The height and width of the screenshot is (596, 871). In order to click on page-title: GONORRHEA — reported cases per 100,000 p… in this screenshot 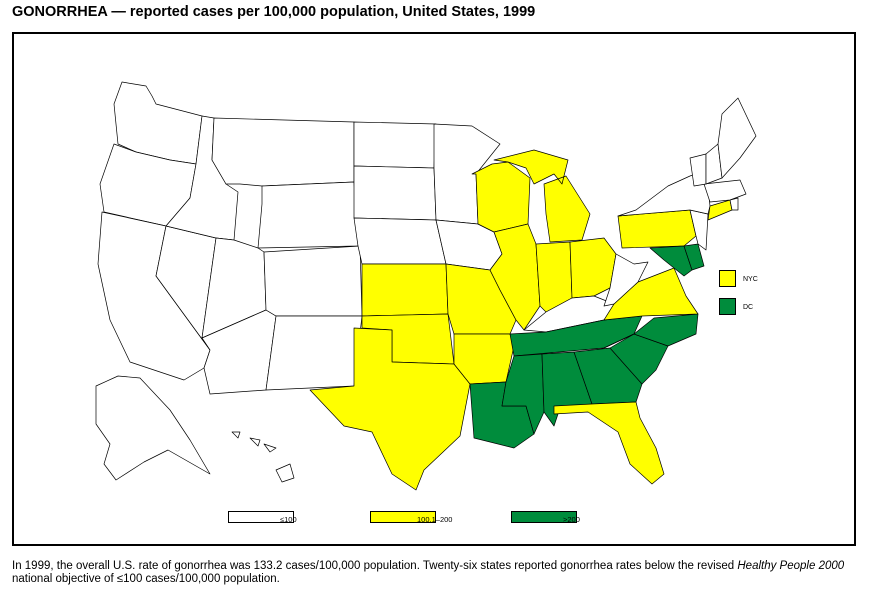, I will do `click(274, 12)`.